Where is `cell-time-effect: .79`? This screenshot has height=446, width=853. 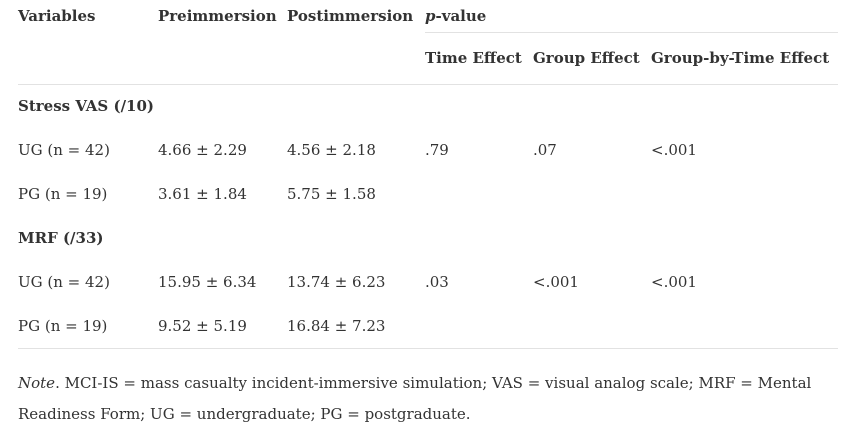 cell-time-effect: .79 is located at coordinates (437, 150).